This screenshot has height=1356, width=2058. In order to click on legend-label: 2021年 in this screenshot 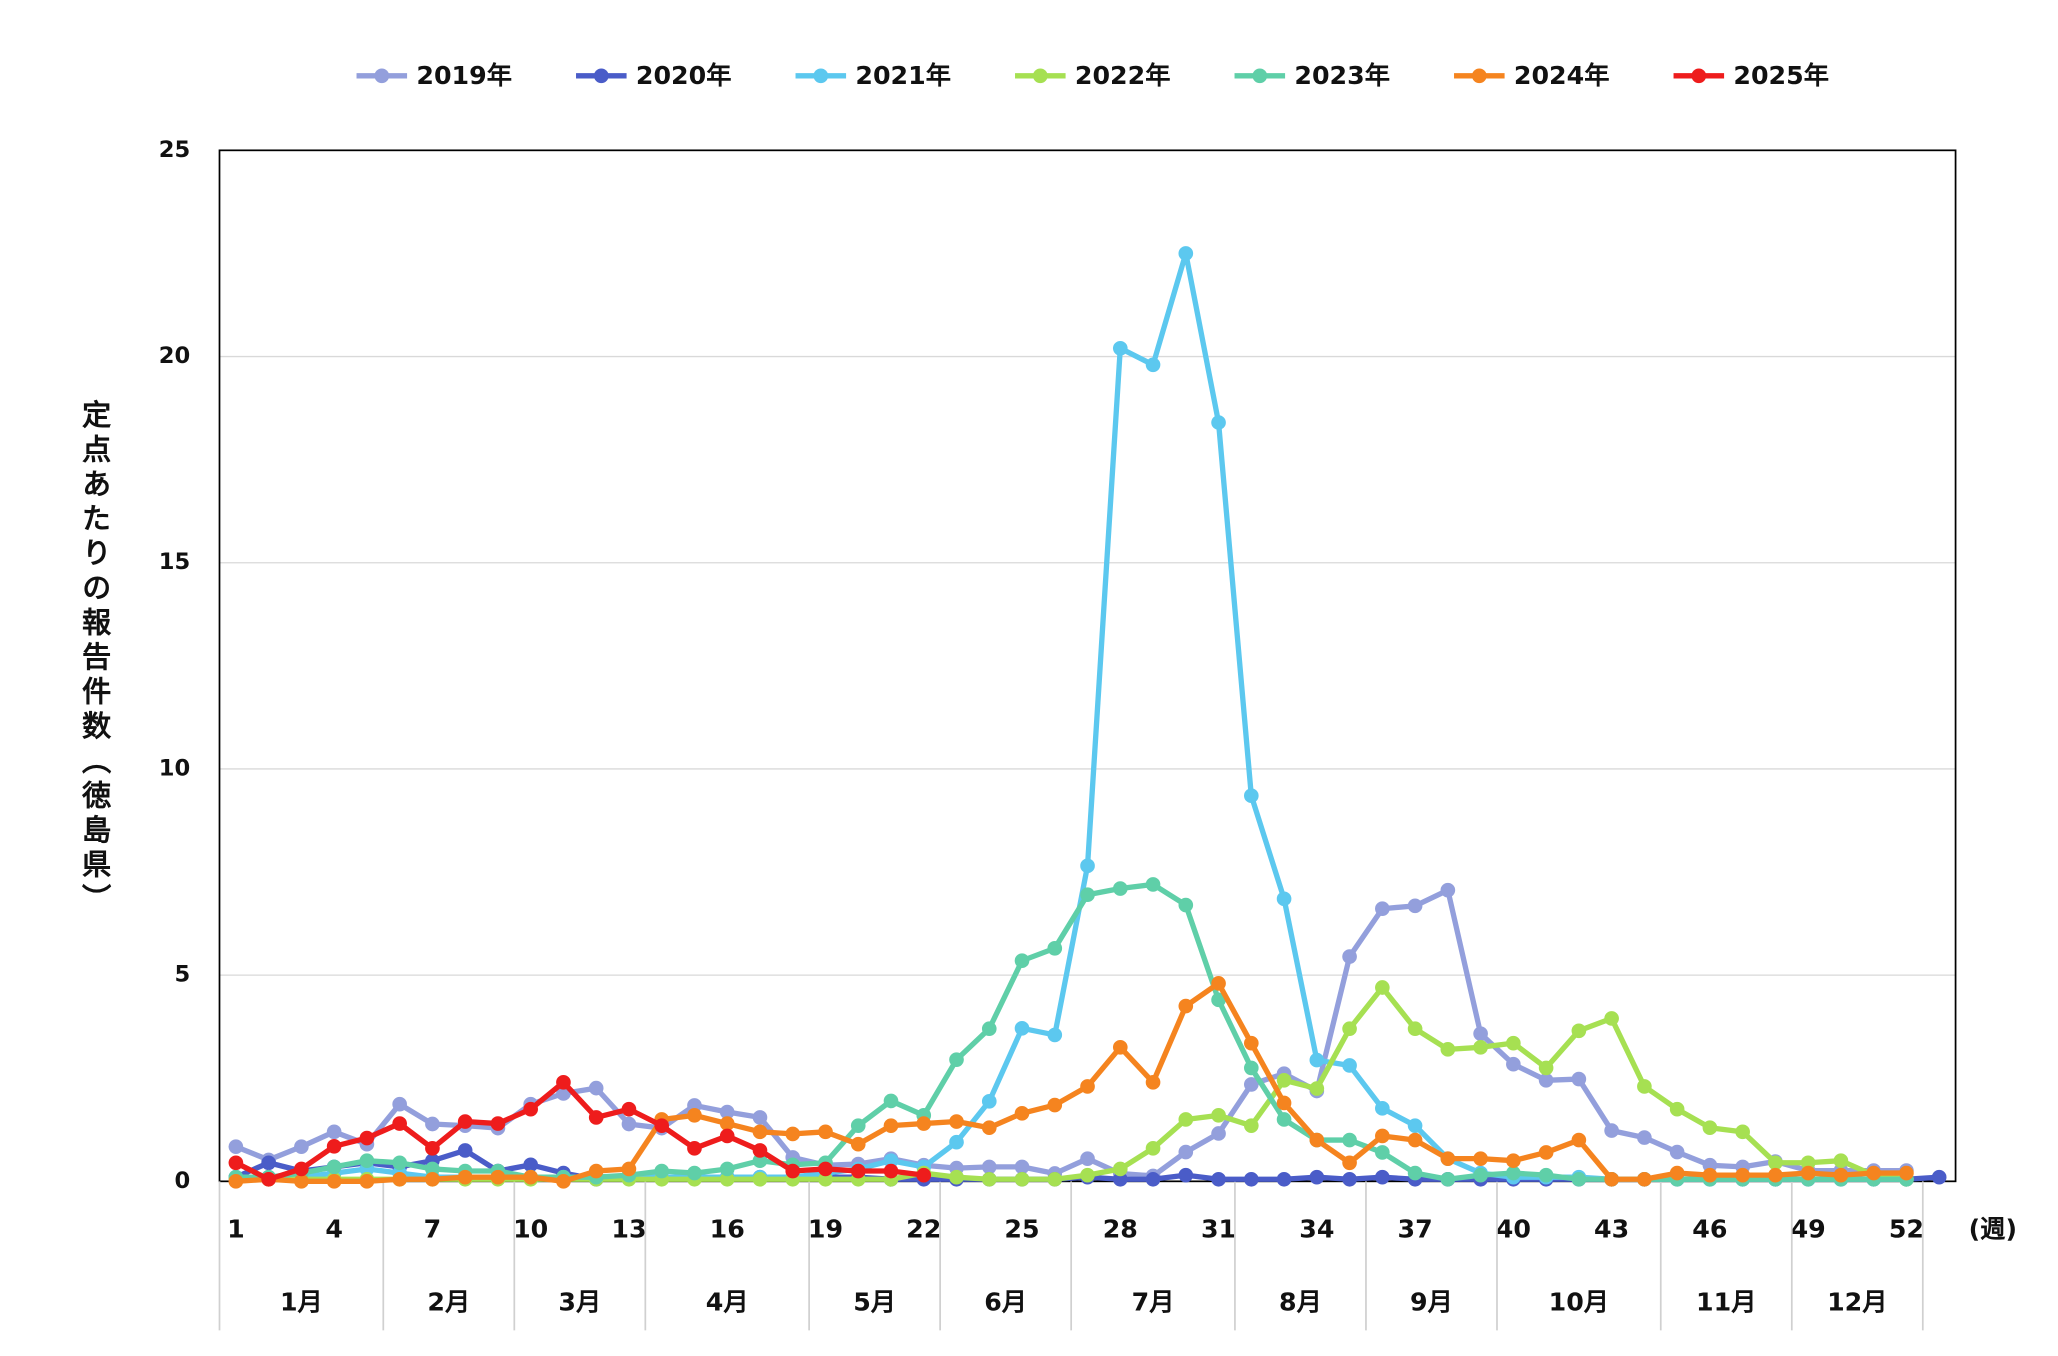, I will do `click(903, 75)`.